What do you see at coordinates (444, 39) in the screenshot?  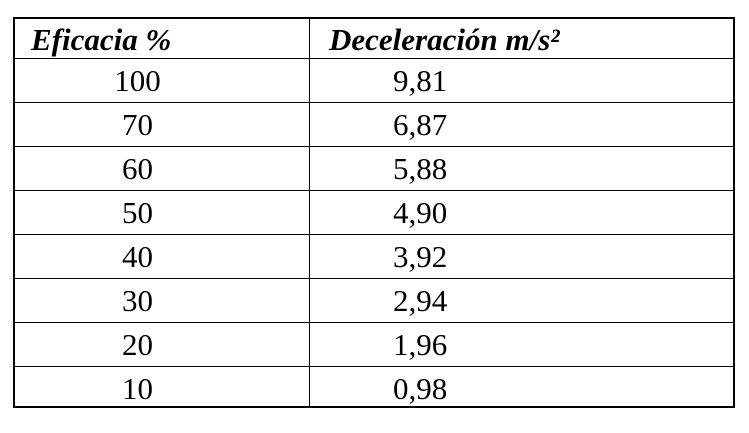 I see `header-cell: Deceleración m/s²` at bounding box center [444, 39].